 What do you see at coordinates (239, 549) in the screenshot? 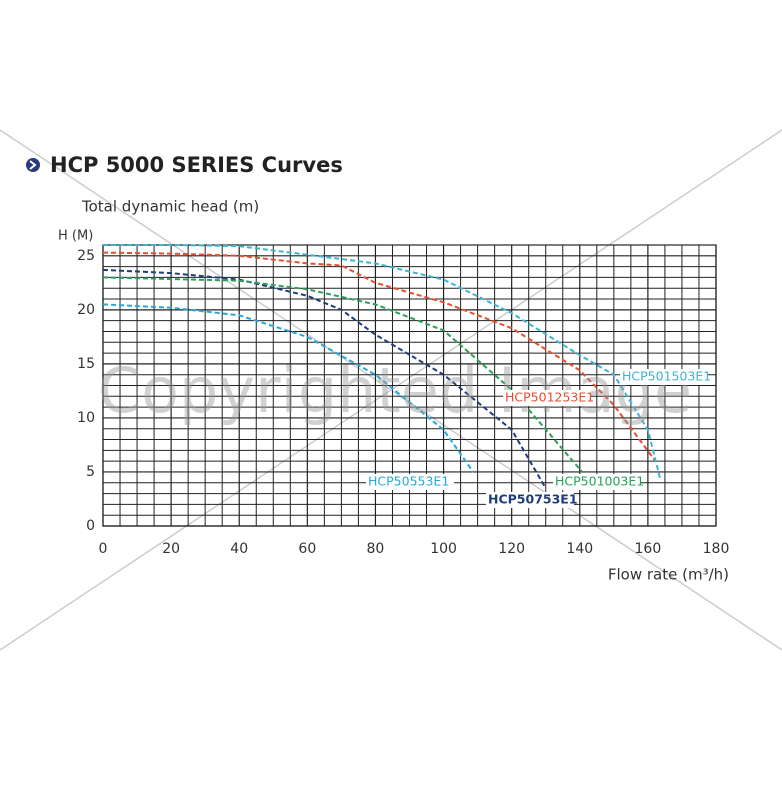
I see `x-tick-label: 40` at bounding box center [239, 549].